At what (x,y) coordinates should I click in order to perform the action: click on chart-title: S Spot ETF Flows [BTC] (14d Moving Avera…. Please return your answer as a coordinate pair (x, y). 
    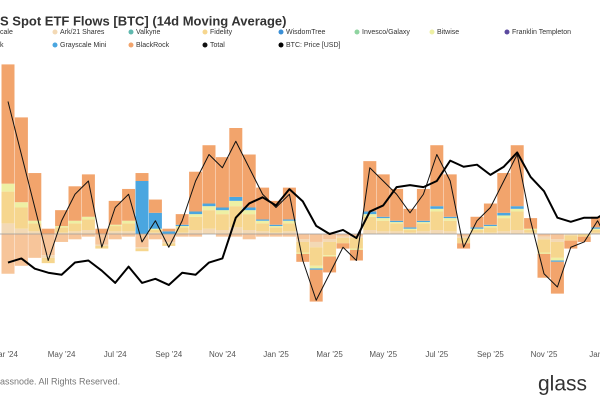
    Looking at the image, I should click on (143, 20).